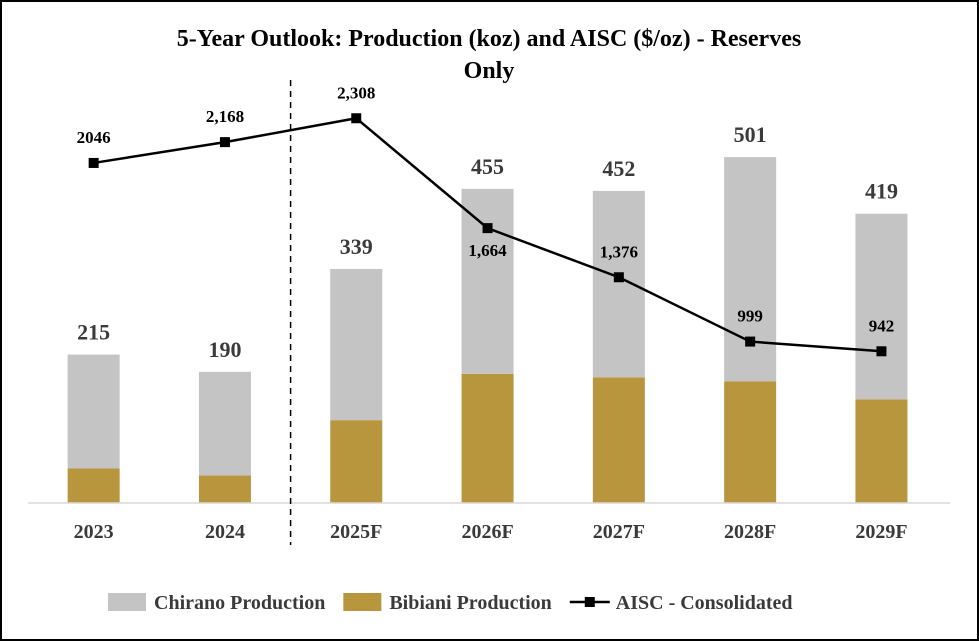 The height and width of the screenshot is (641, 979). What do you see at coordinates (362, 602) in the screenshot?
I see `legend-swatch-bibiani-production` at bounding box center [362, 602].